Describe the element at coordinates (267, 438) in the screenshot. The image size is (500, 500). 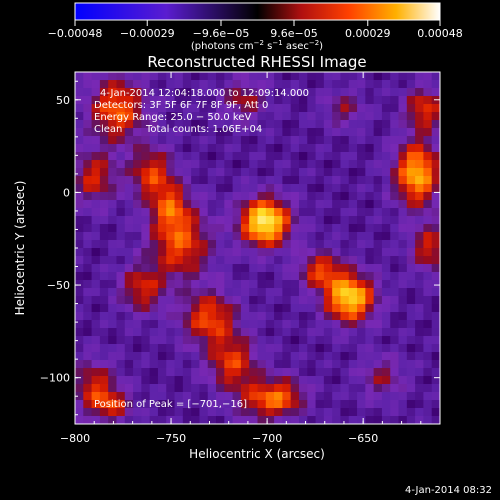
I see `x-tick-label: −700` at that location.